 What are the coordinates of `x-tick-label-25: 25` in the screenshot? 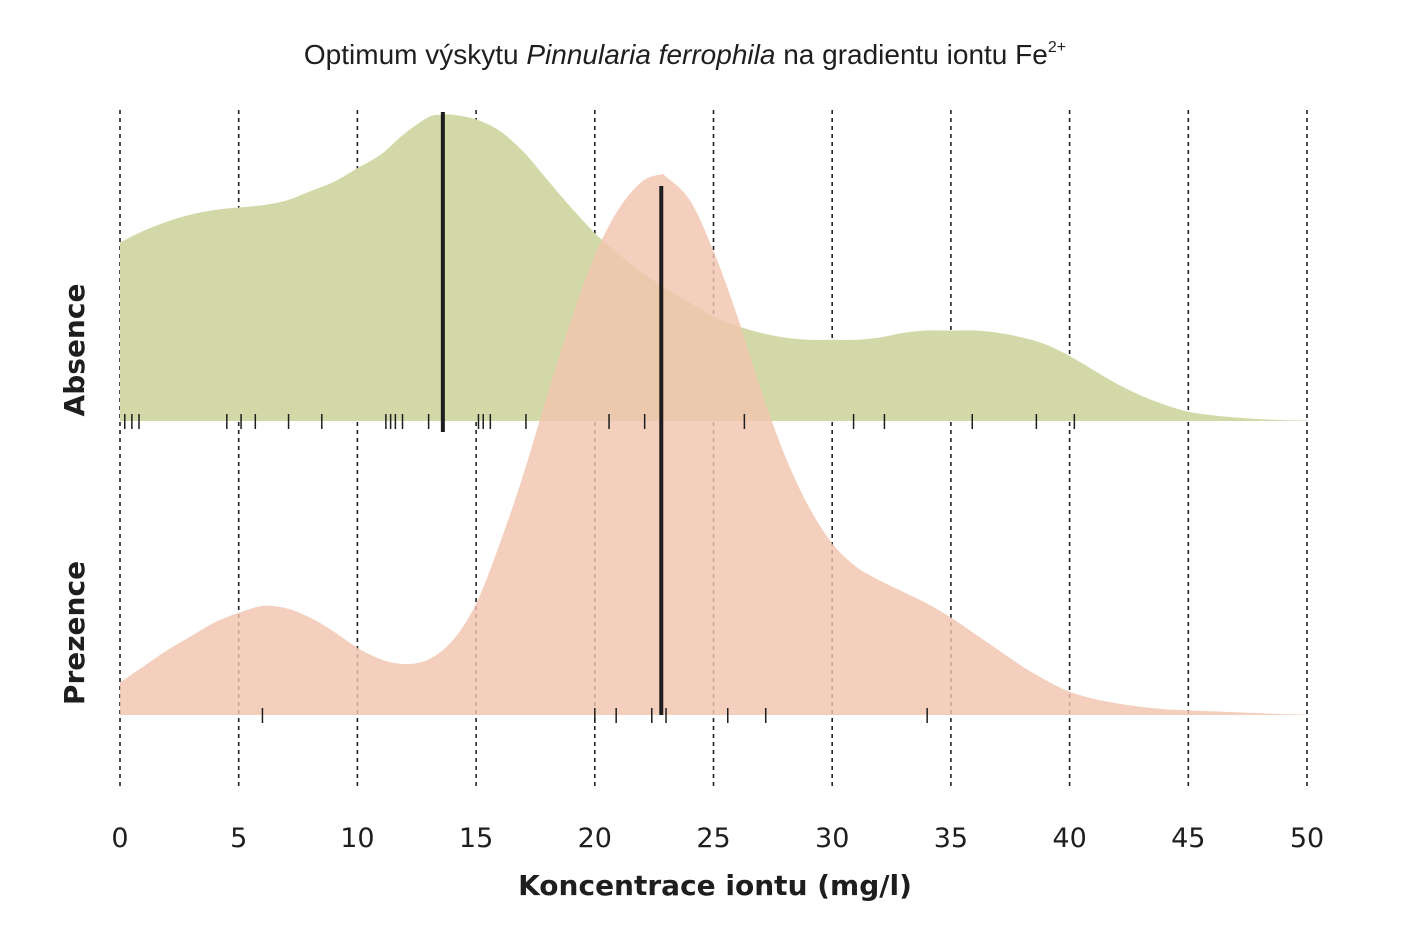 It's located at (713, 838).